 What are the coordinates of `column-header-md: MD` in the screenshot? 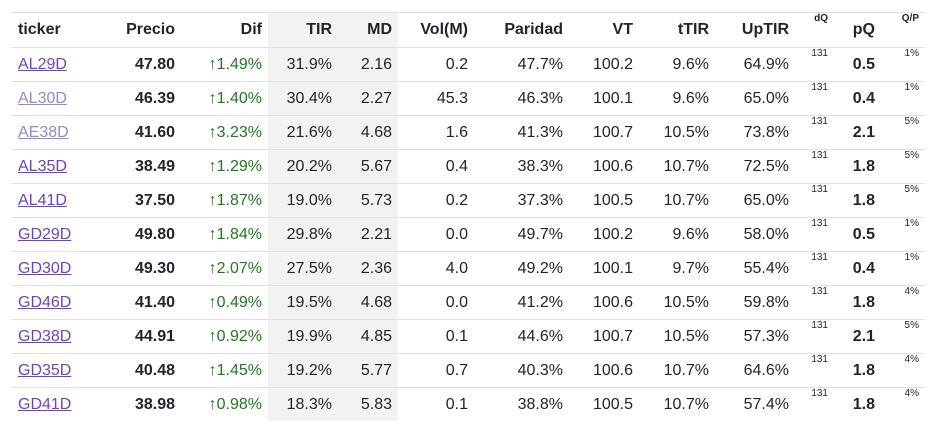 It's located at (368, 30).